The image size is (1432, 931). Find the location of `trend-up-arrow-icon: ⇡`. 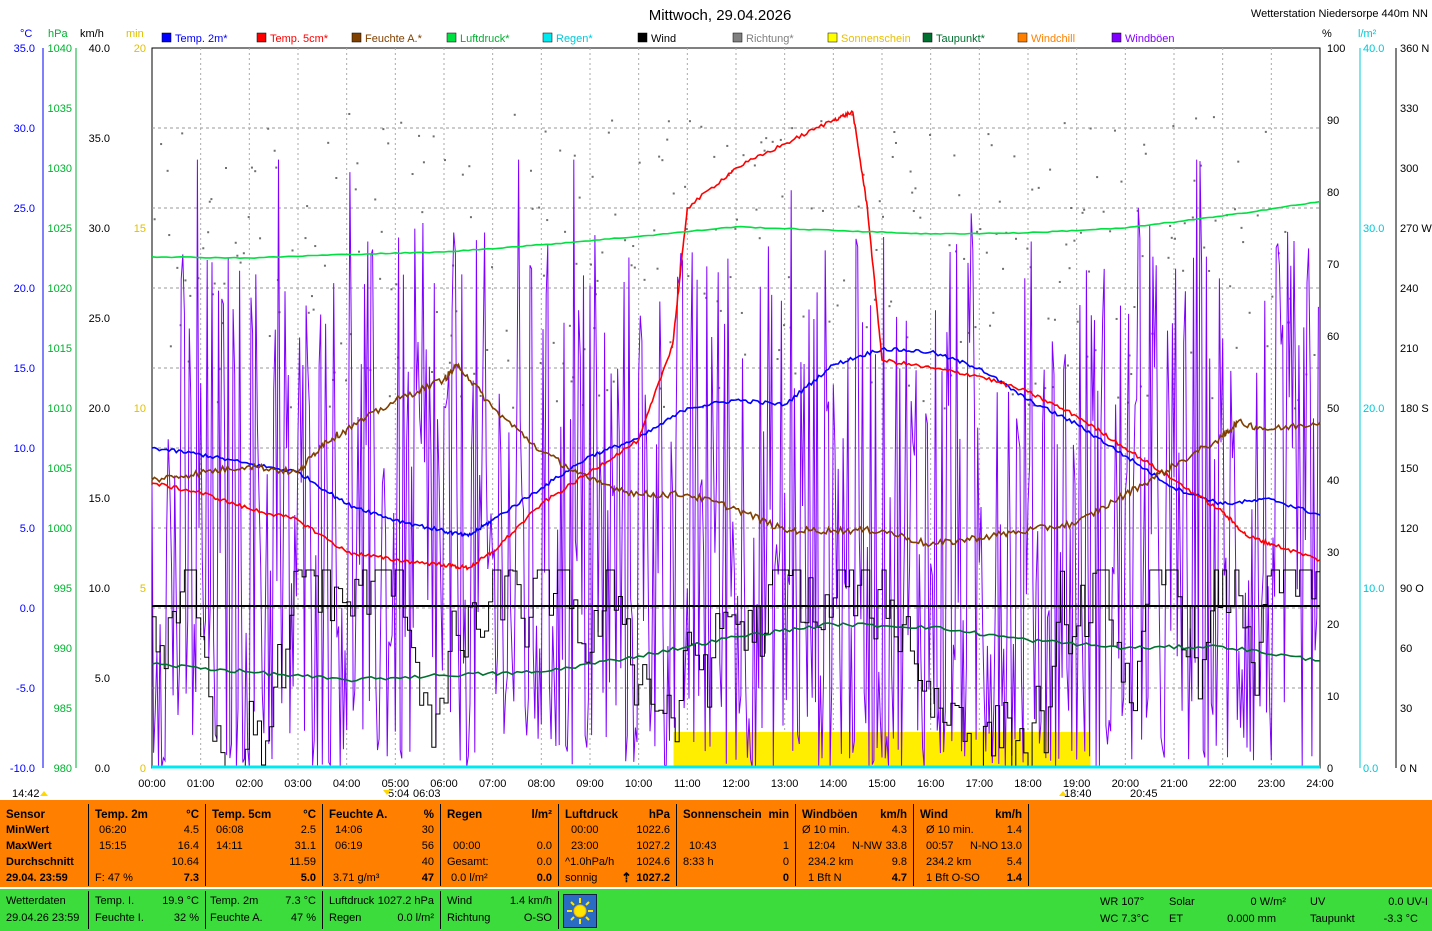

trend-up-arrow-icon: ⇡ is located at coordinates (626, 877).